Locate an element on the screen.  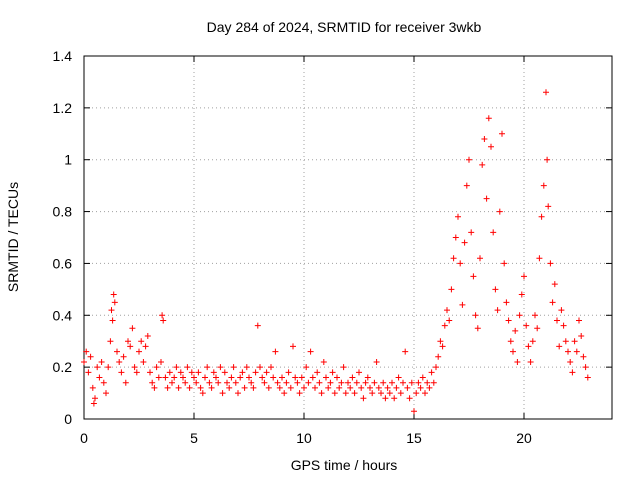
y-tick-label: 0.8 is located at coordinates (63, 212).